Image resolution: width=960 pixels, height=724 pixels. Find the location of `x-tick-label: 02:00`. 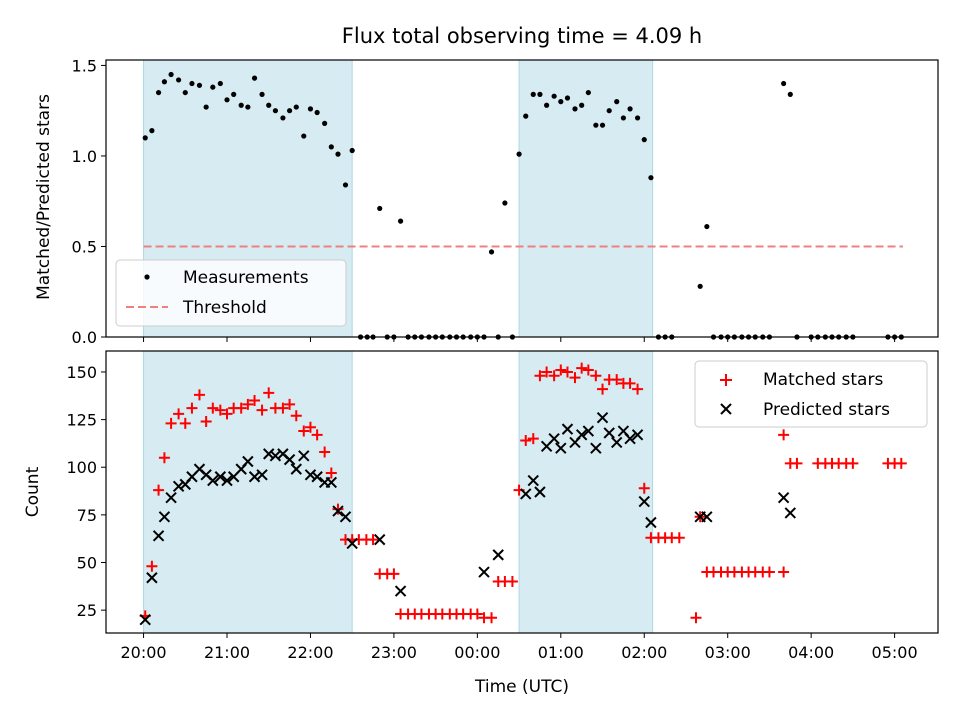

x-tick-label: 02:00 is located at coordinates (644, 652).